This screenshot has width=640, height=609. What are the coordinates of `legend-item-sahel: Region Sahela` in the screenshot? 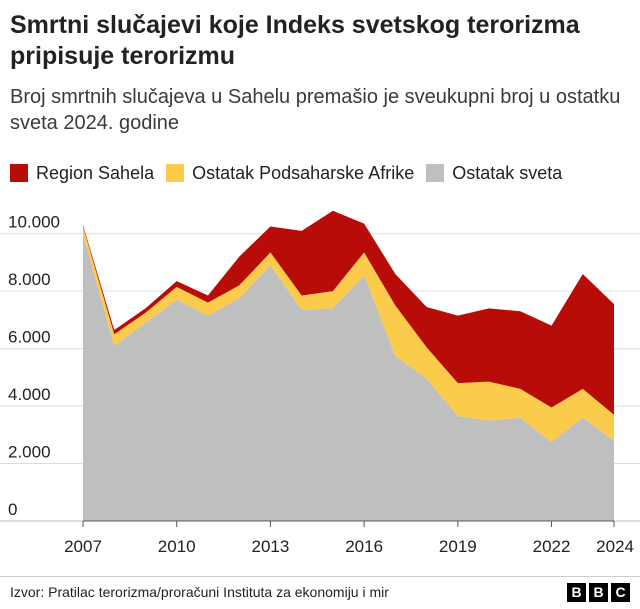 It's located at (82, 173).